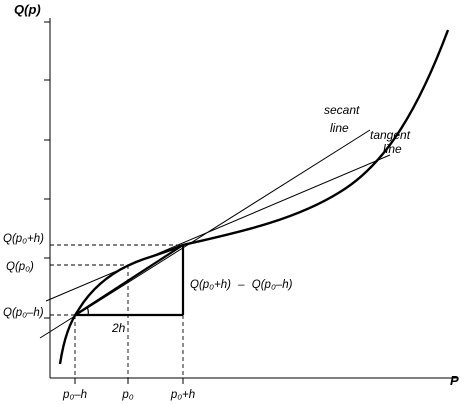 This screenshot has width=468, height=404. What do you see at coordinates (27, 9) in the screenshot?
I see `y-axis-label: Q(p)` at bounding box center [27, 9].